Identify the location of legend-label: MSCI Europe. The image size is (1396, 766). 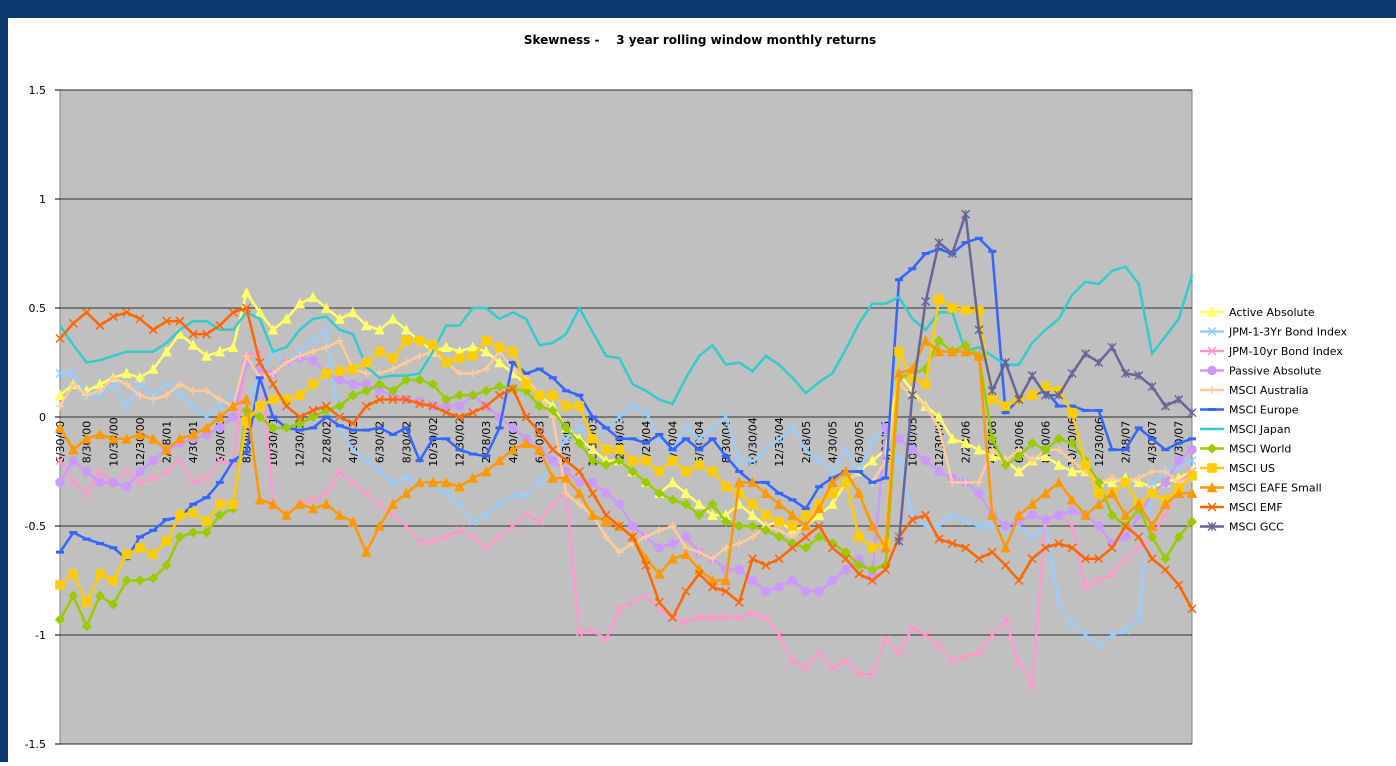
(1264, 410).